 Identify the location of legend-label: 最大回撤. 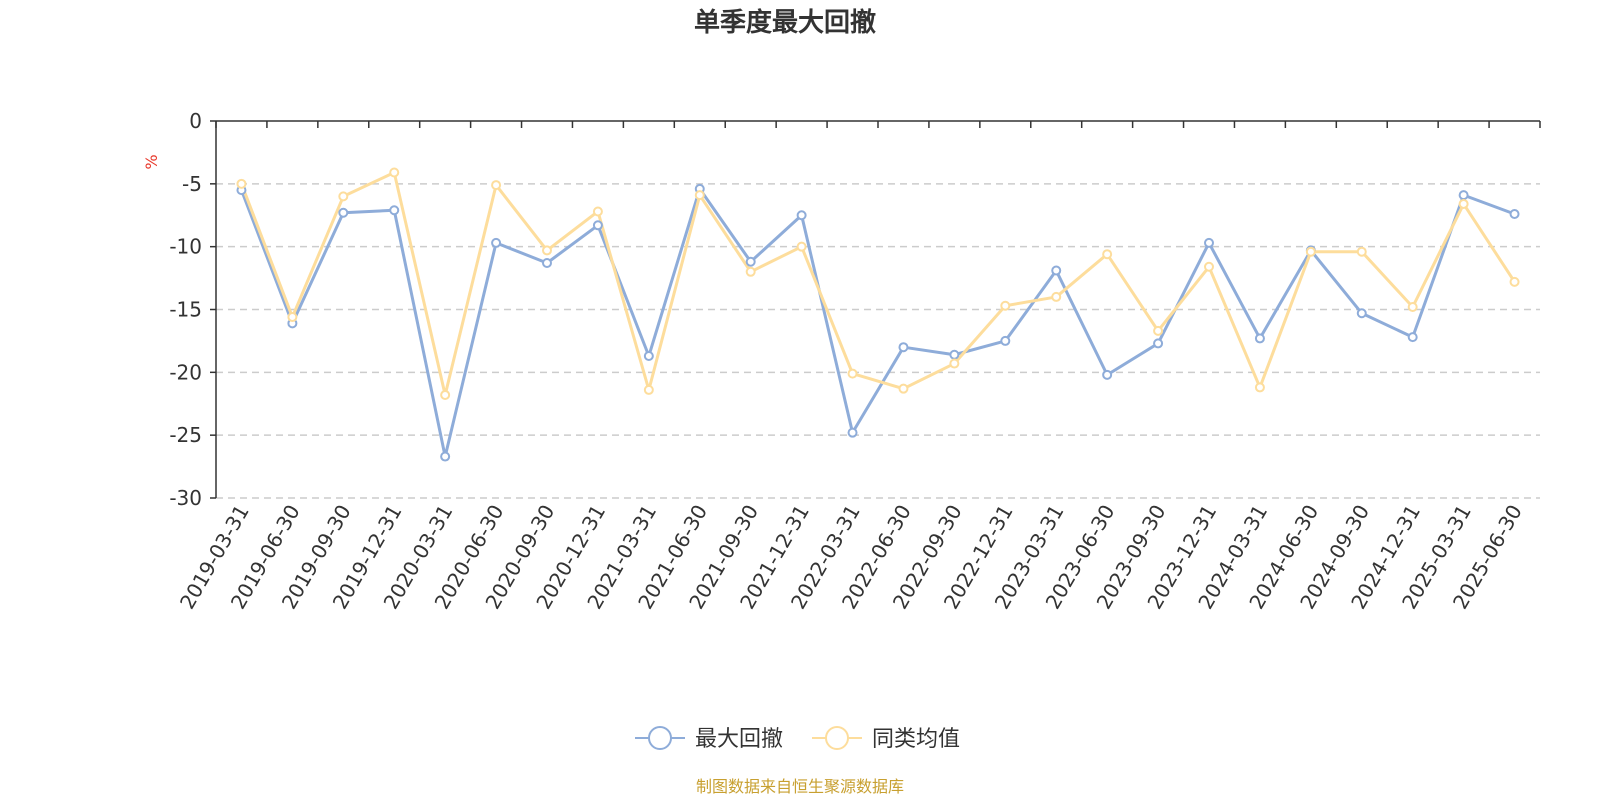
(739, 739).